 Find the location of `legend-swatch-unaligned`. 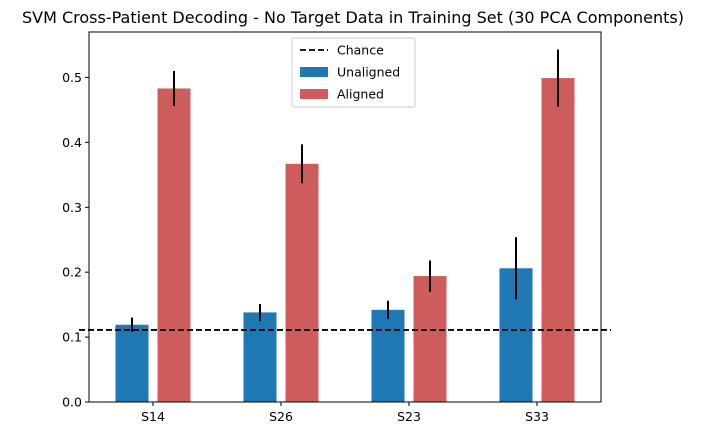

legend-swatch-unaligned is located at coordinates (314, 72).